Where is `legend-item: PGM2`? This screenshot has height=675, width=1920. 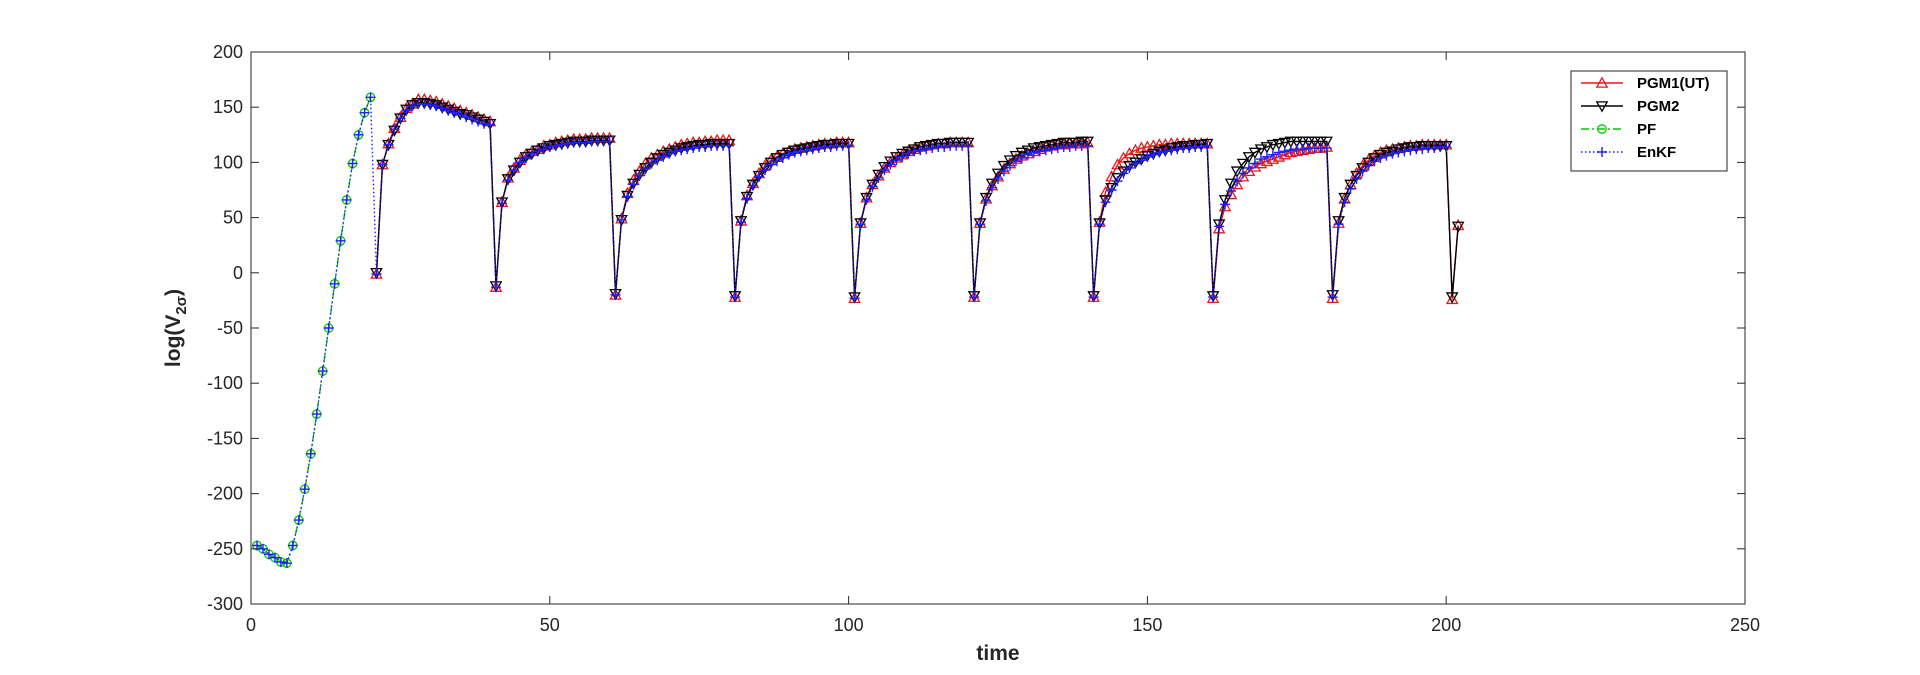
legend-item: PGM2 is located at coordinates (1630, 106).